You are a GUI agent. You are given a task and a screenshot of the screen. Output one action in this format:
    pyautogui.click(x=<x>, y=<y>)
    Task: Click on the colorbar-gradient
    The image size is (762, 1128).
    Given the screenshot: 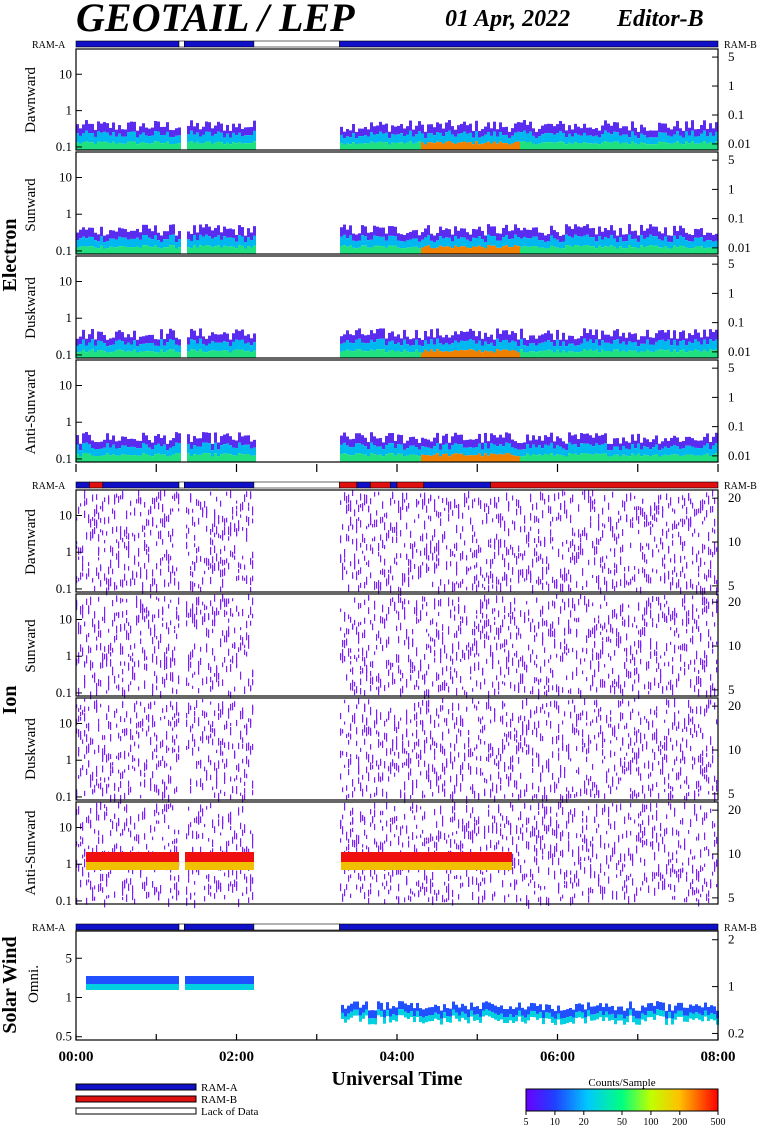 What is the action you would take?
    pyautogui.click(x=622, y=1100)
    